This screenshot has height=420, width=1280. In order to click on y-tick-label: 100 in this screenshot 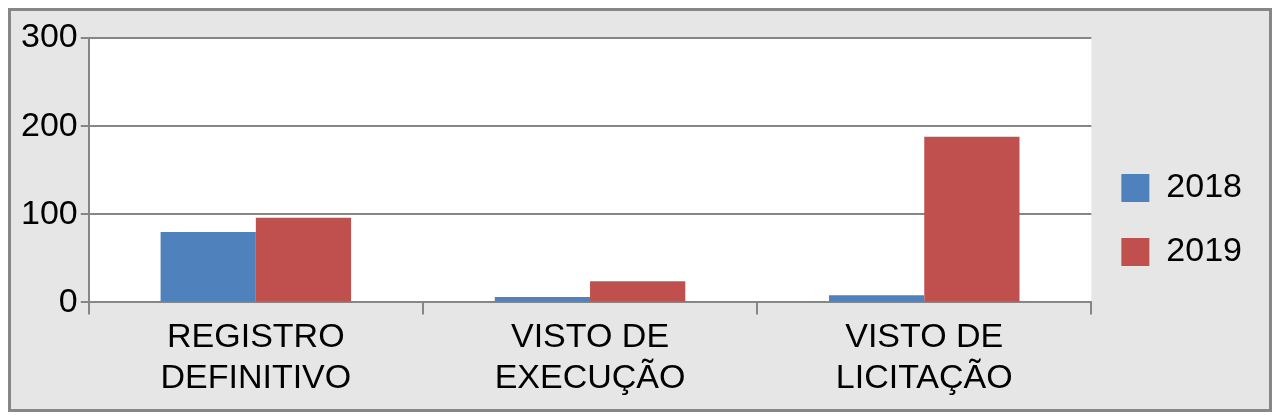, I will do `click(49, 211)`.